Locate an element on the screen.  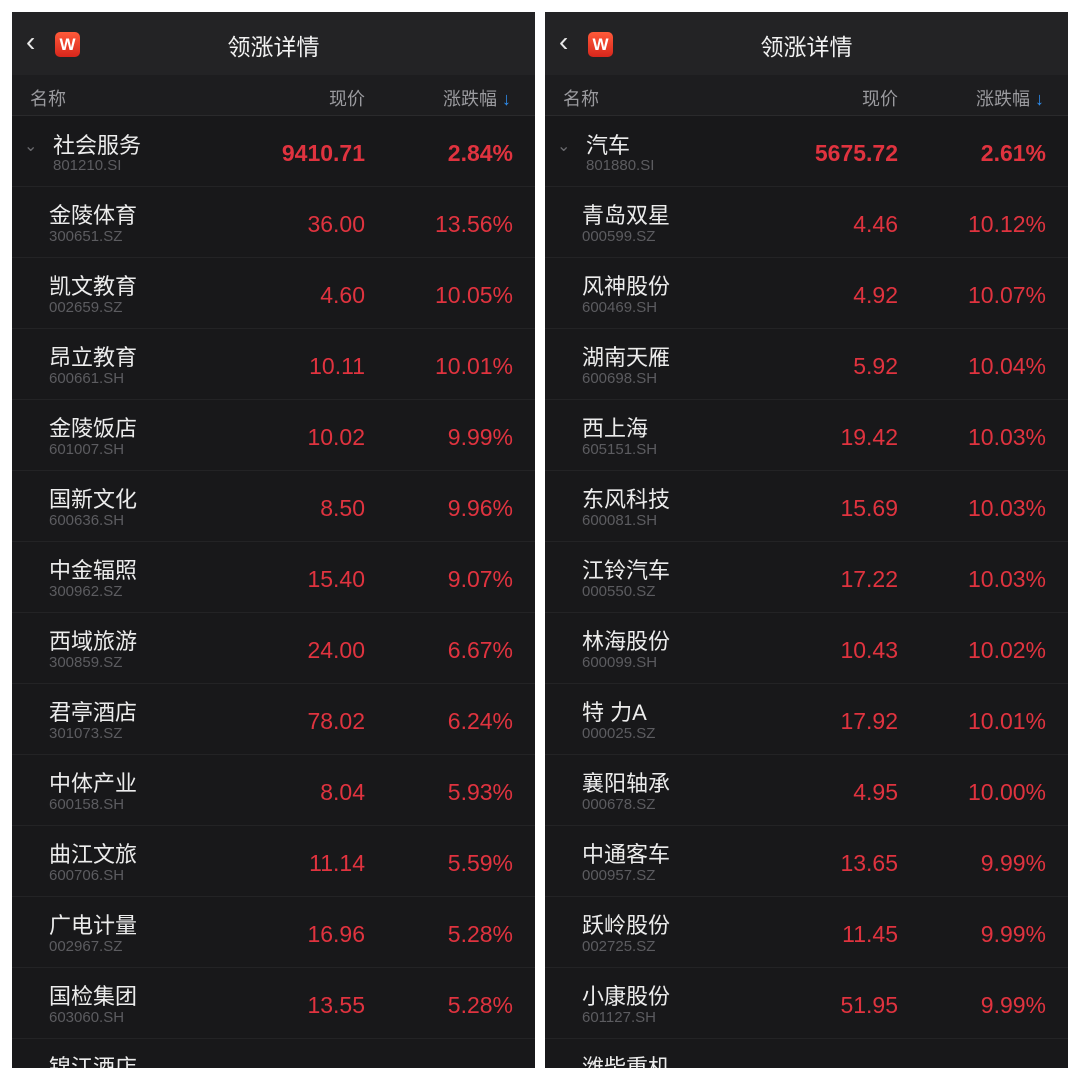
stock-name: 潍柴重机 is located at coordinates (626, 1061).